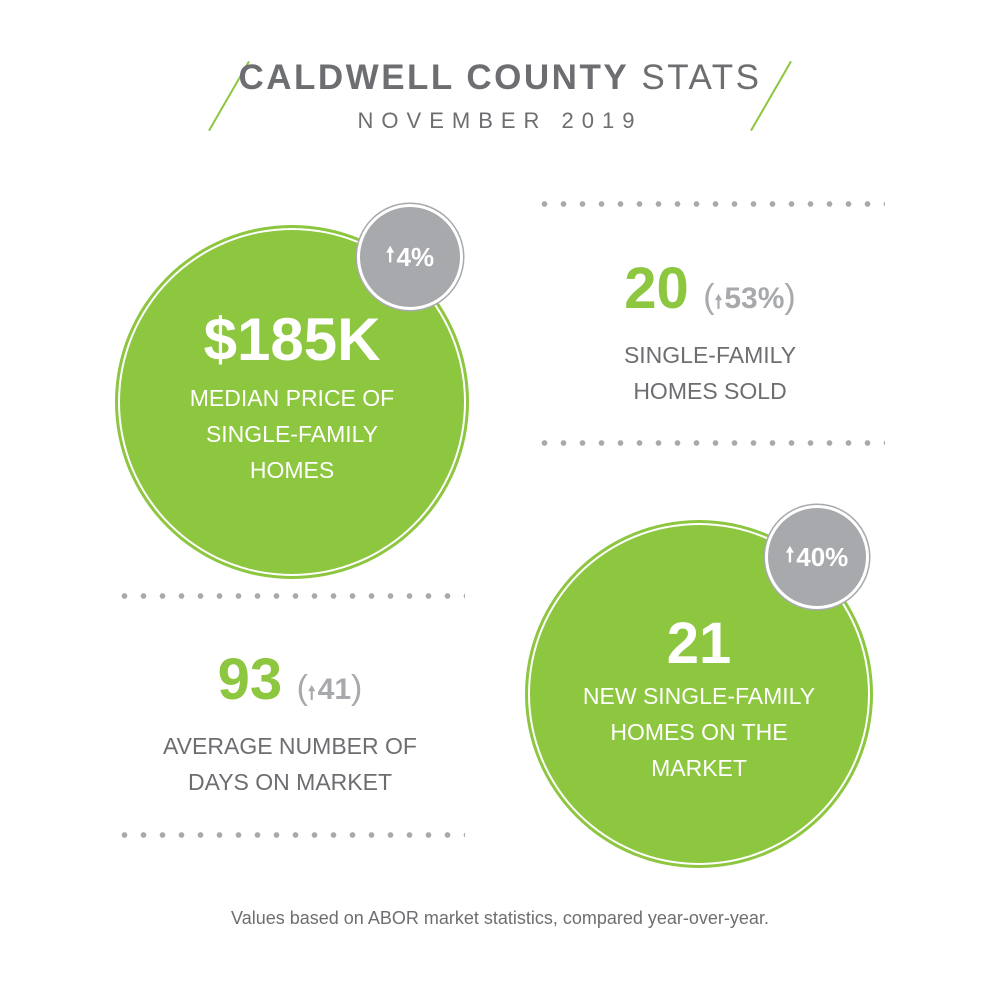 The width and height of the screenshot is (1000, 1000). I want to click on new-listings-label: NEW SINGLE-FAMILY HOMES ON THE MARKET, so click(699, 732).